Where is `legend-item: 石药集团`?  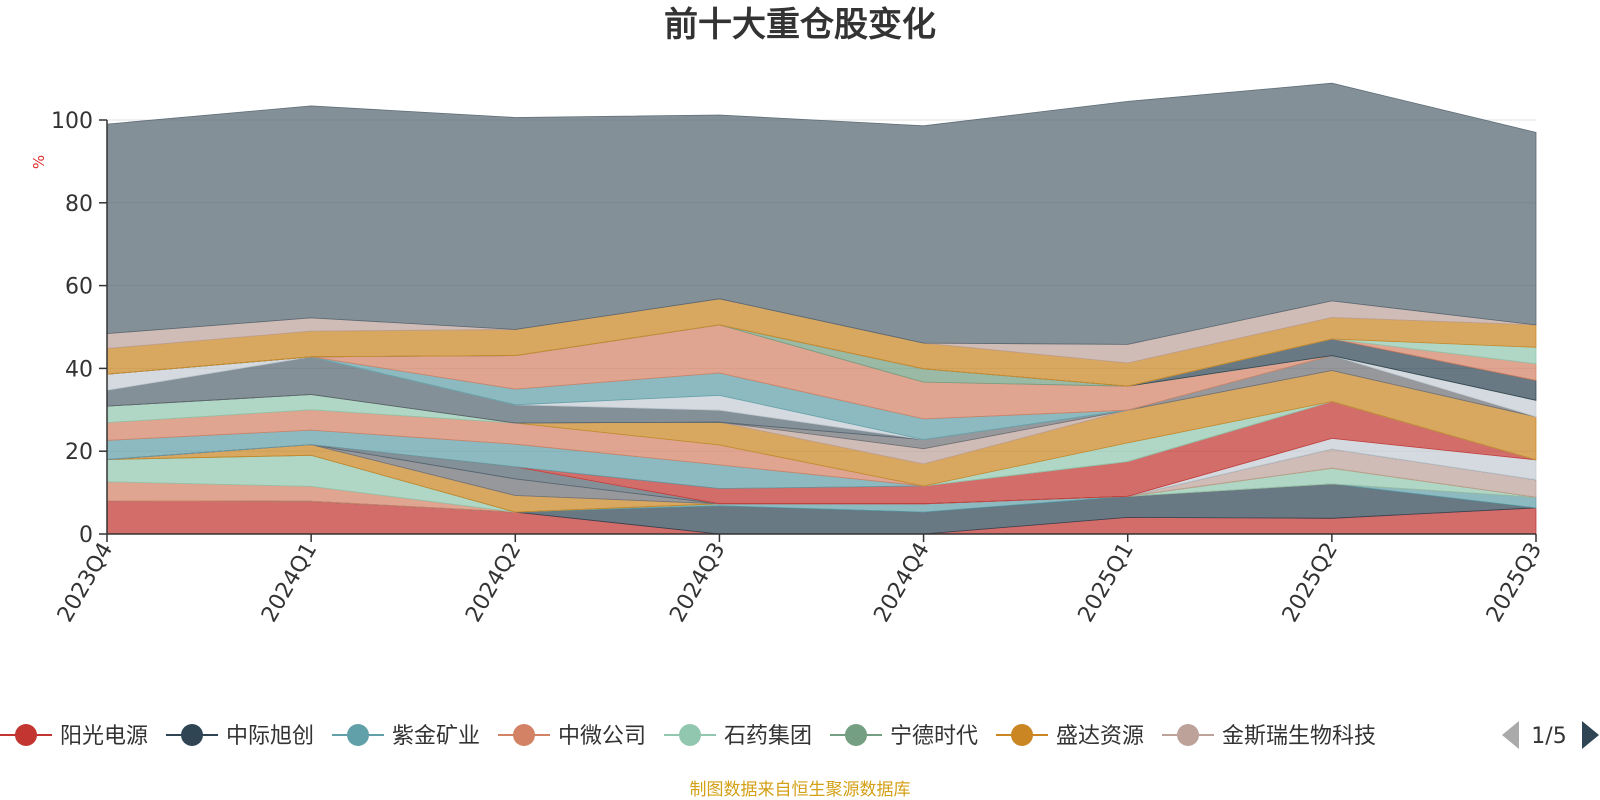
legend-item: 石药集团 is located at coordinates (738, 736).